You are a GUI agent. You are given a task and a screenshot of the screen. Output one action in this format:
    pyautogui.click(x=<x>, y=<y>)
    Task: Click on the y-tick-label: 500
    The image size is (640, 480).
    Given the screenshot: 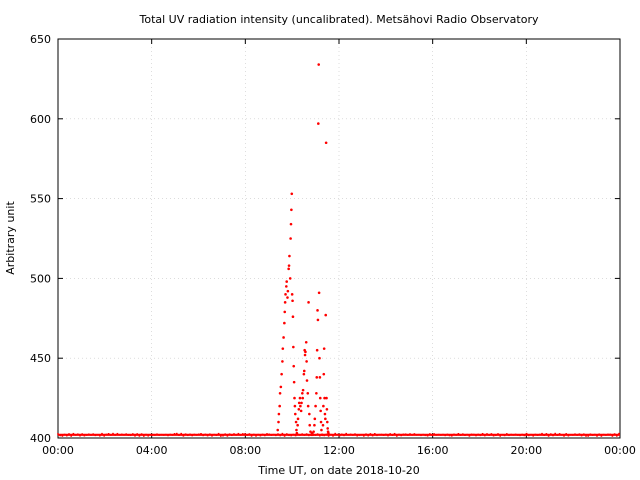 What is the action you would take?
    pyautogui.click(x=40, y=278)
    